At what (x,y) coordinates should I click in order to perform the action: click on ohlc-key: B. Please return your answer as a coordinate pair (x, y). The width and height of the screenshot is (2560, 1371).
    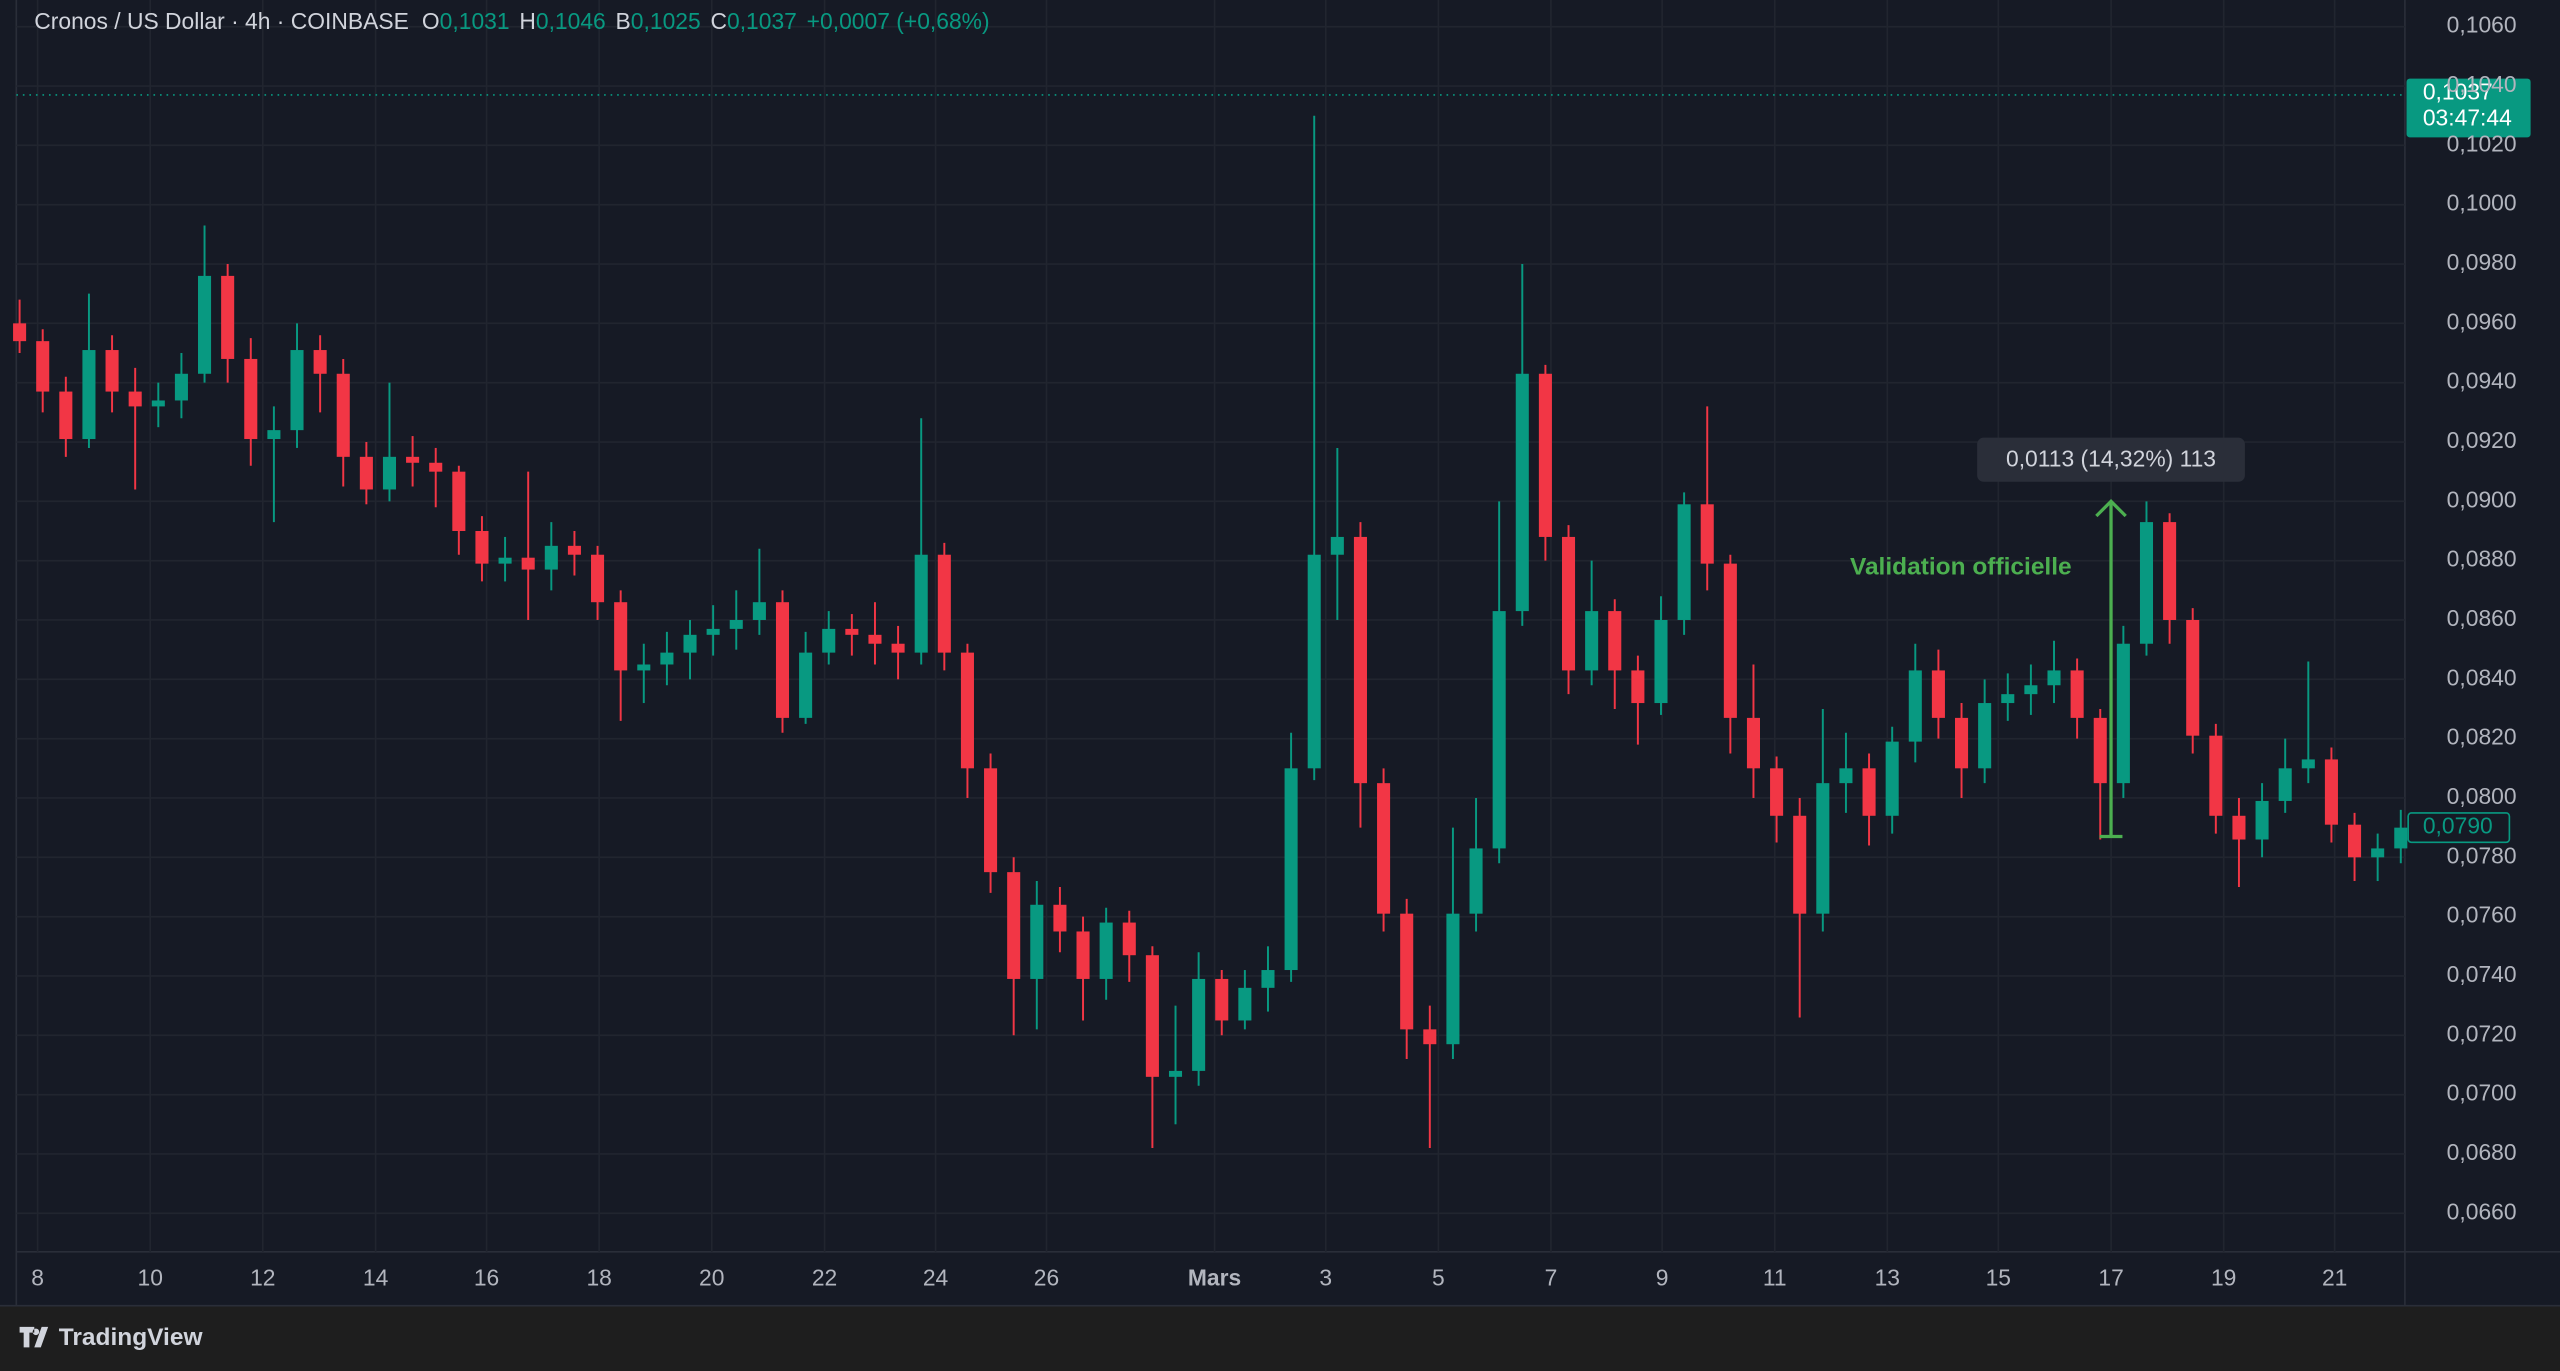
    Looking at the image, I should click on (623, 21).